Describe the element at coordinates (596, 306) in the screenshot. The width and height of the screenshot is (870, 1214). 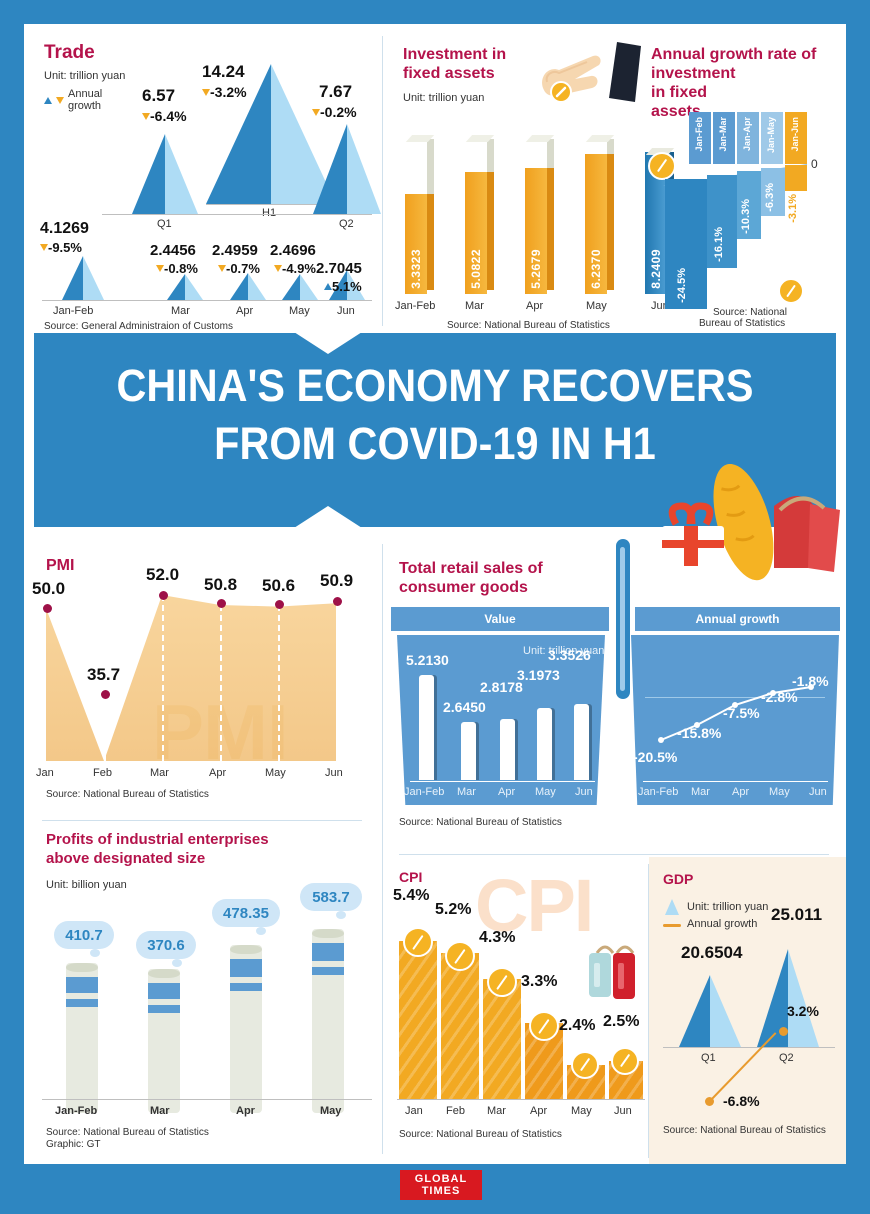
I see `inv-bar-may-label: May` at that location.